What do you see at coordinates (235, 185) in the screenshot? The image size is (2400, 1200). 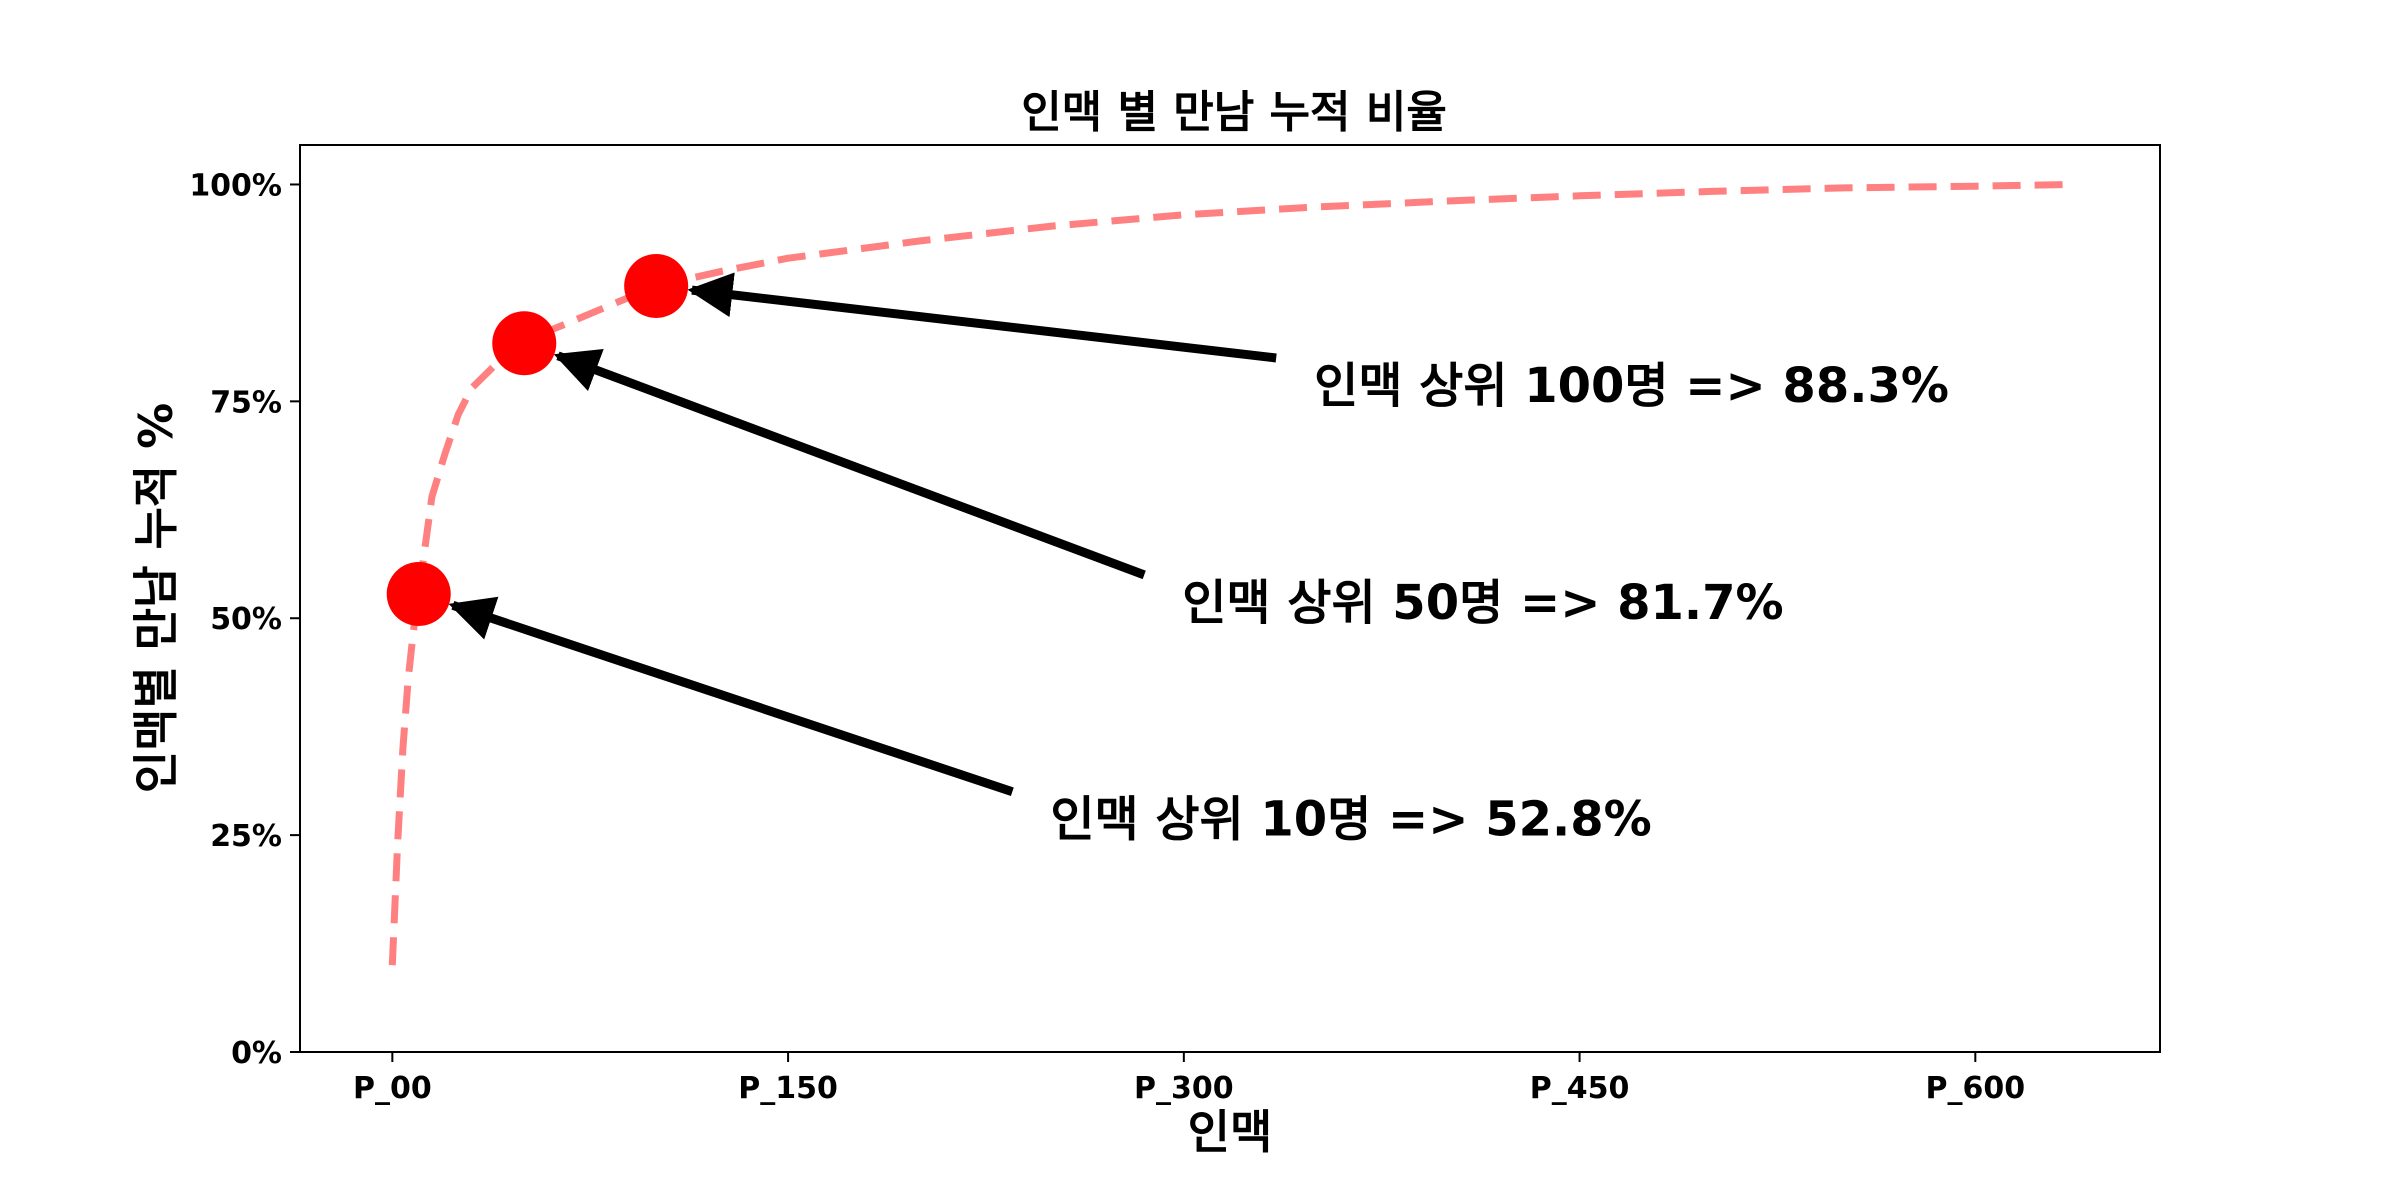 I see `y-tick-label: 100%` at bounding box center [235, 185].